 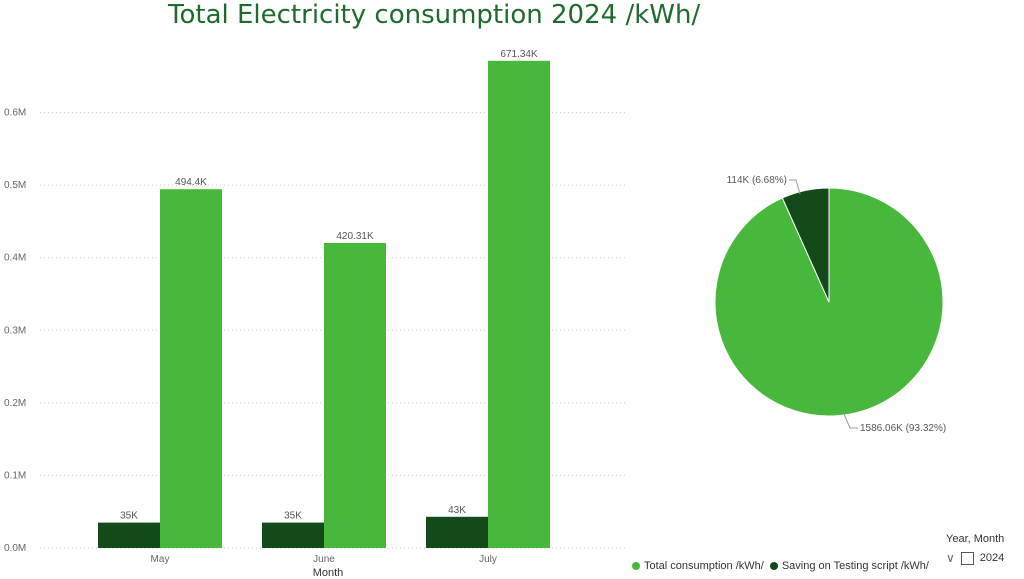 I want to click on slicer-option-label: 2024, so click(x=992, y=558).